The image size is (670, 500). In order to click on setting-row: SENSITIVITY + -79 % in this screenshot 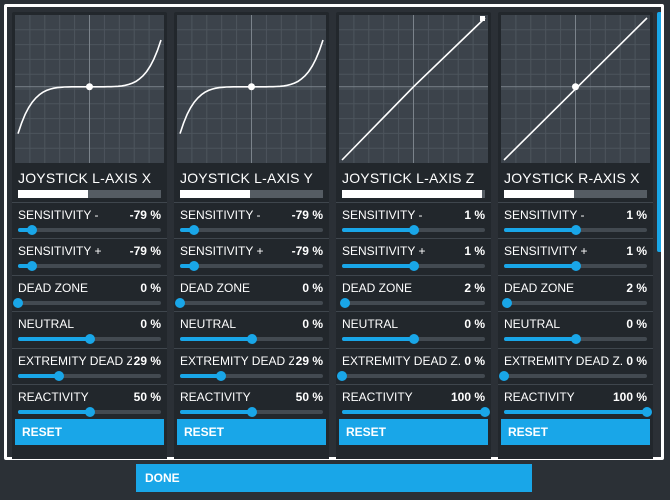, I will do `click(251, 256)`.